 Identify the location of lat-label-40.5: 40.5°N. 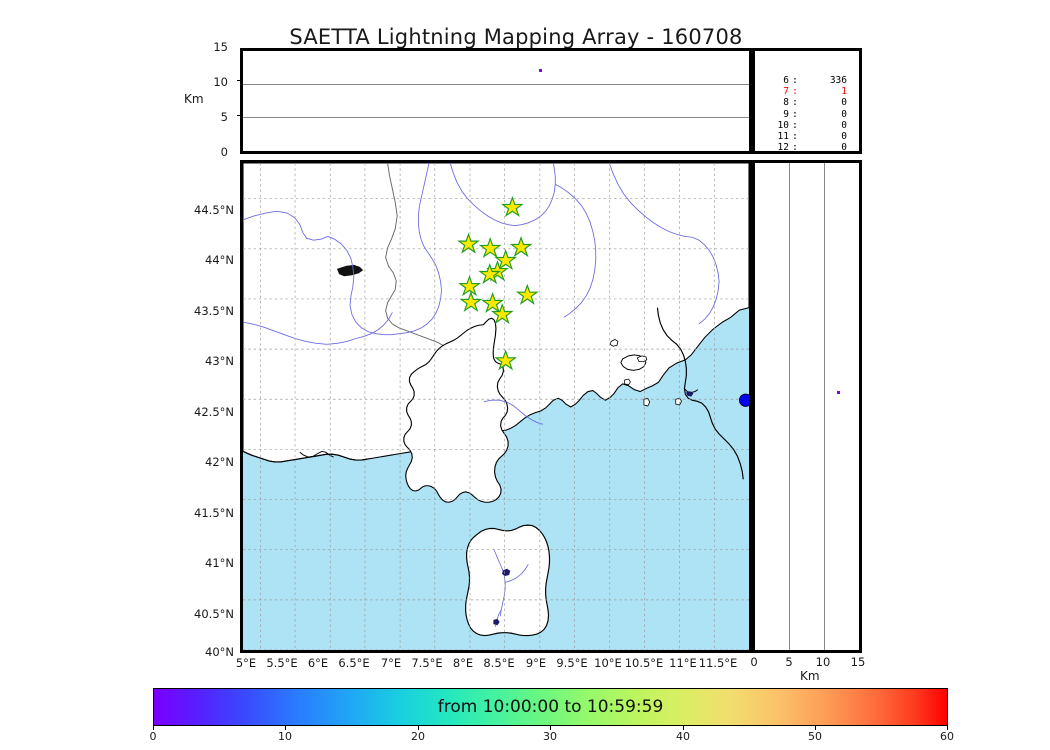
(214, 614).